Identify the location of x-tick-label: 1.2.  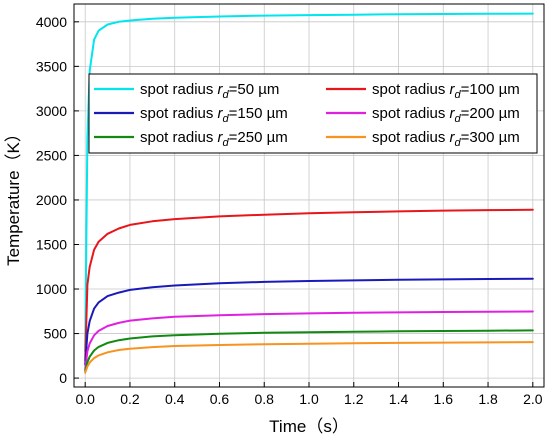
(354, 399).